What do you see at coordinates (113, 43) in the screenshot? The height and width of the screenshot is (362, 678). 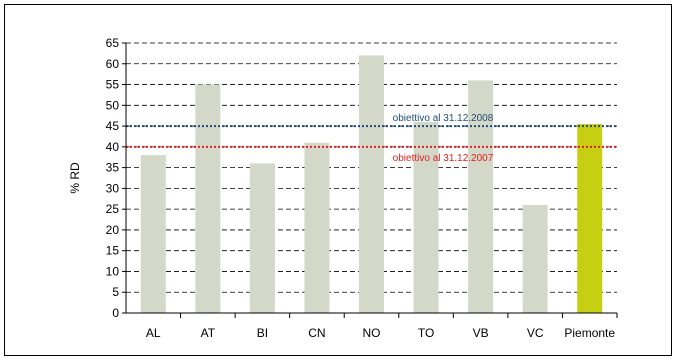 I see `y-tick-label: 65` at bounding box center [113, 43].